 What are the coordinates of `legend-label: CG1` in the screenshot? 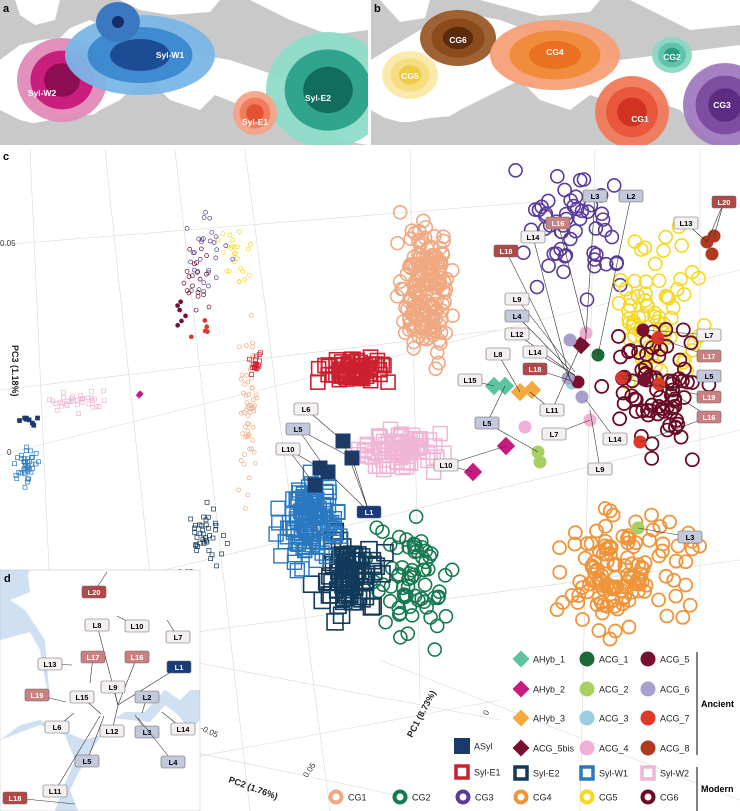 It's located at (357, 798).